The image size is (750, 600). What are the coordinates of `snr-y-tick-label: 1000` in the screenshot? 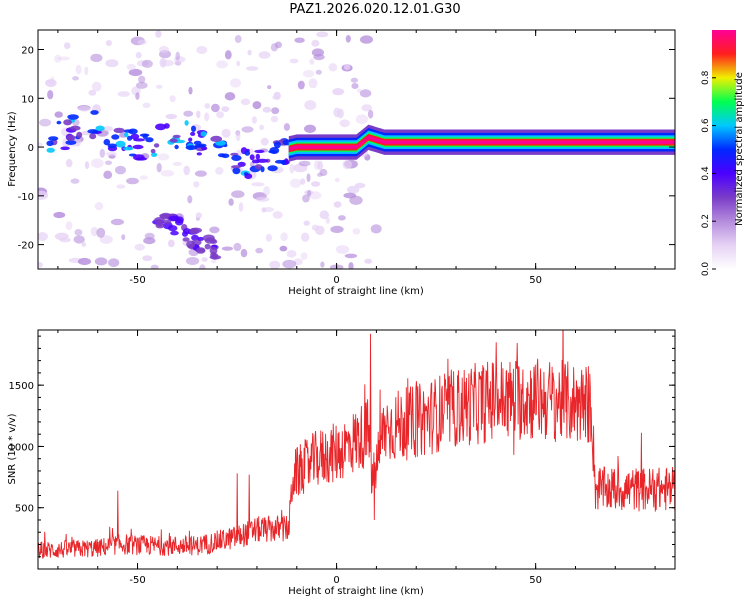 It's located at (21, 447).